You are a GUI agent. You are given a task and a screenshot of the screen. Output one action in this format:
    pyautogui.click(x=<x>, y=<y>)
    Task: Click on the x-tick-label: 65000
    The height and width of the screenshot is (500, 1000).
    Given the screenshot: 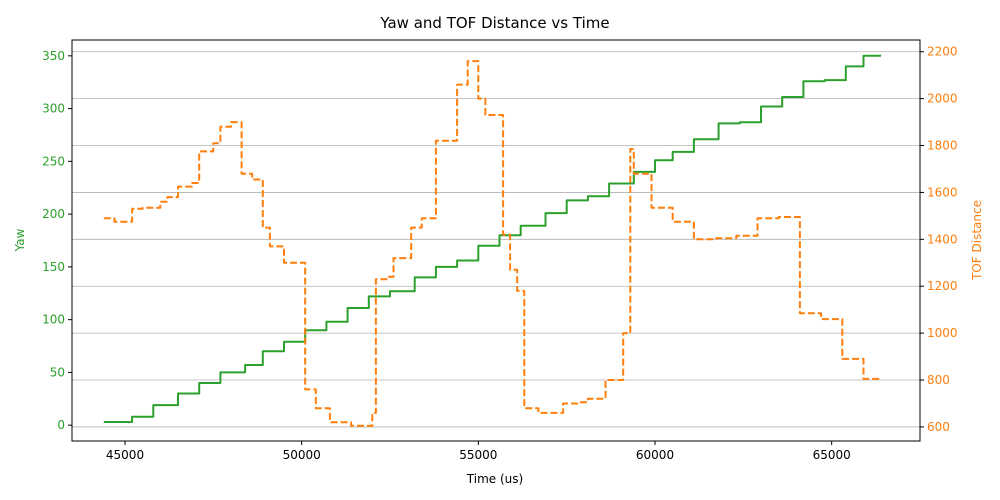 What is the action you would take?
    pyautogui.click(x=832, y=455)
    